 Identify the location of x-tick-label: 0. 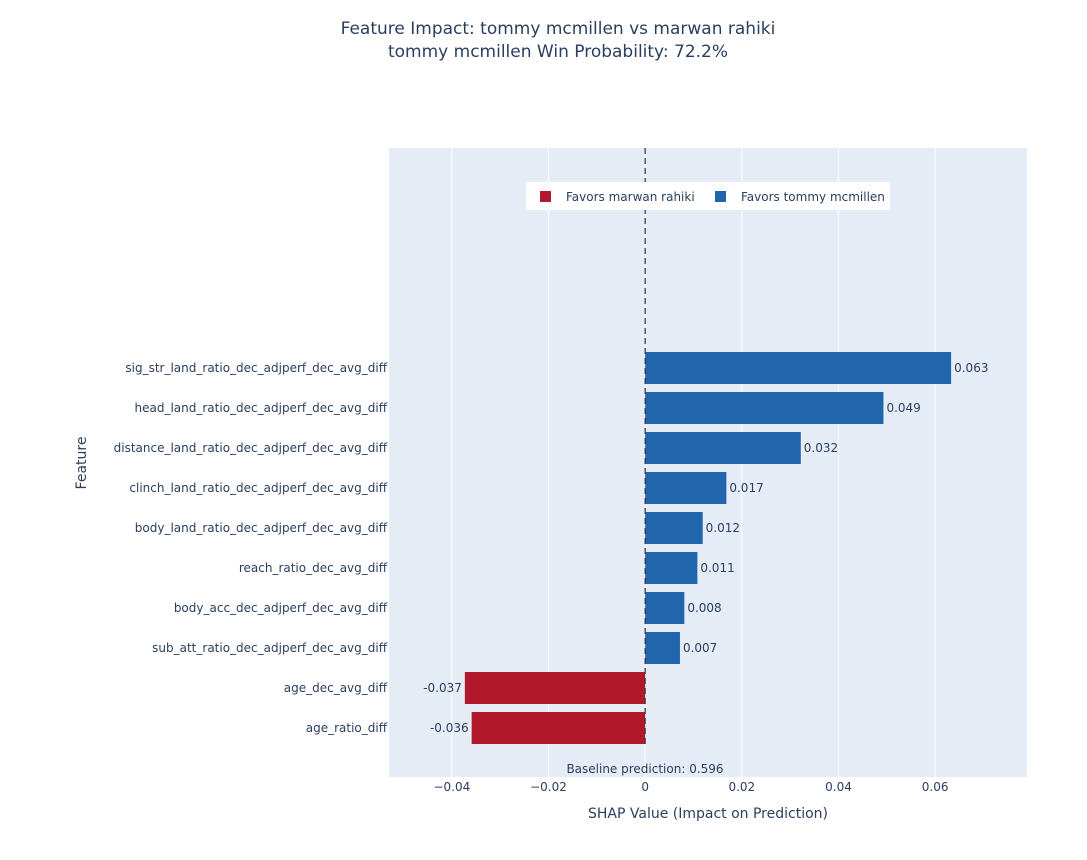
(645, 787).